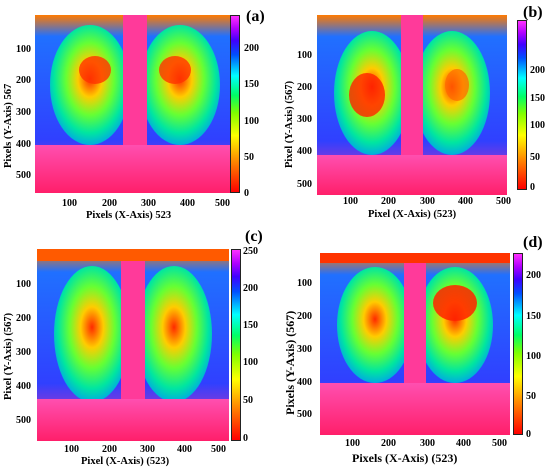 This screenshot has height=474, width=550. What do you see at coordinates (8, 125) in the screenshot?
I see `y-axis-label: Pixels (Y-Axis) 567` at bounding box center [8, 125].